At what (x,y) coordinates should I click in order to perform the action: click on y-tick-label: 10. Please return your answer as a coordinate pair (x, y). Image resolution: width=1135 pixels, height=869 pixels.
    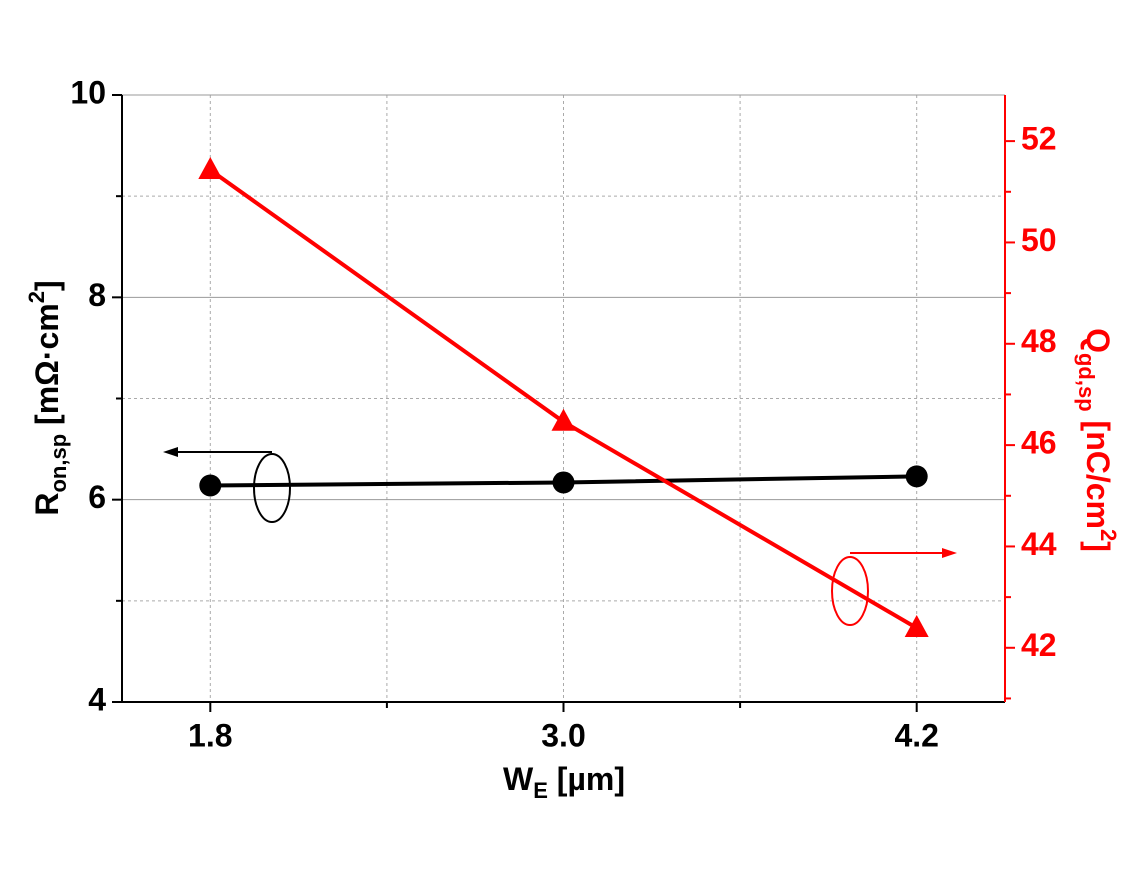
    Looking at the image, I should click on (88, 92).